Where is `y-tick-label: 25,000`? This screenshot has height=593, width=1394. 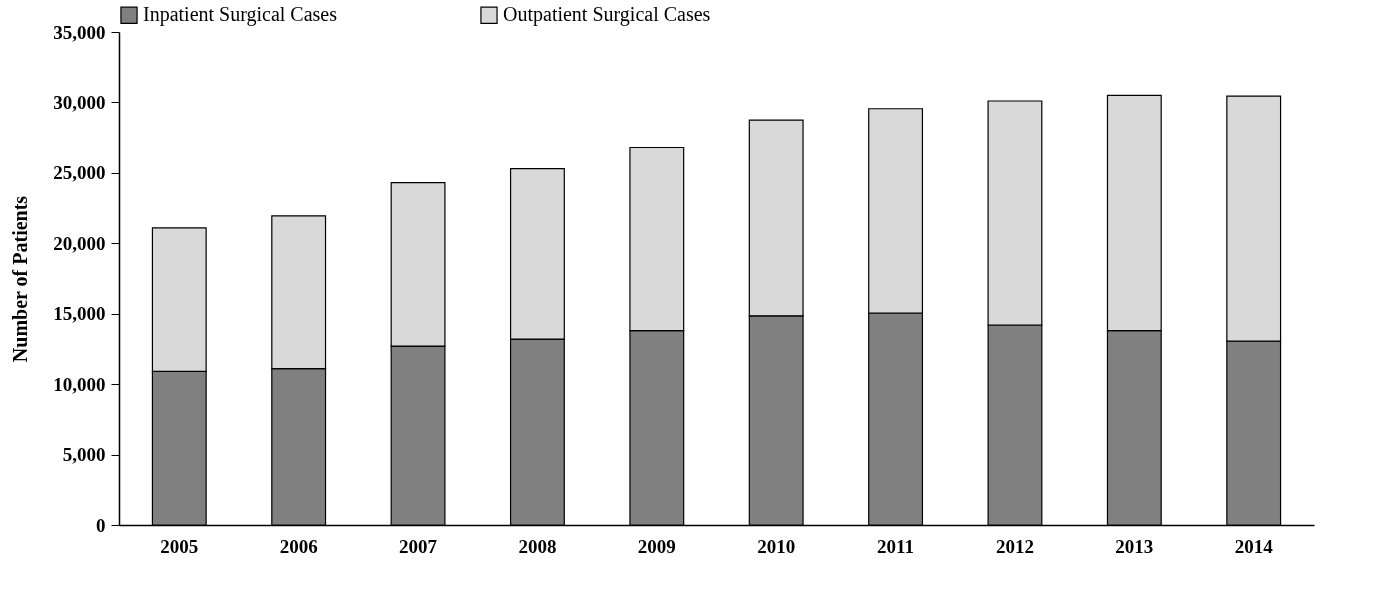 y-tick-label: 25,000 is located at coordinates (79, 173).